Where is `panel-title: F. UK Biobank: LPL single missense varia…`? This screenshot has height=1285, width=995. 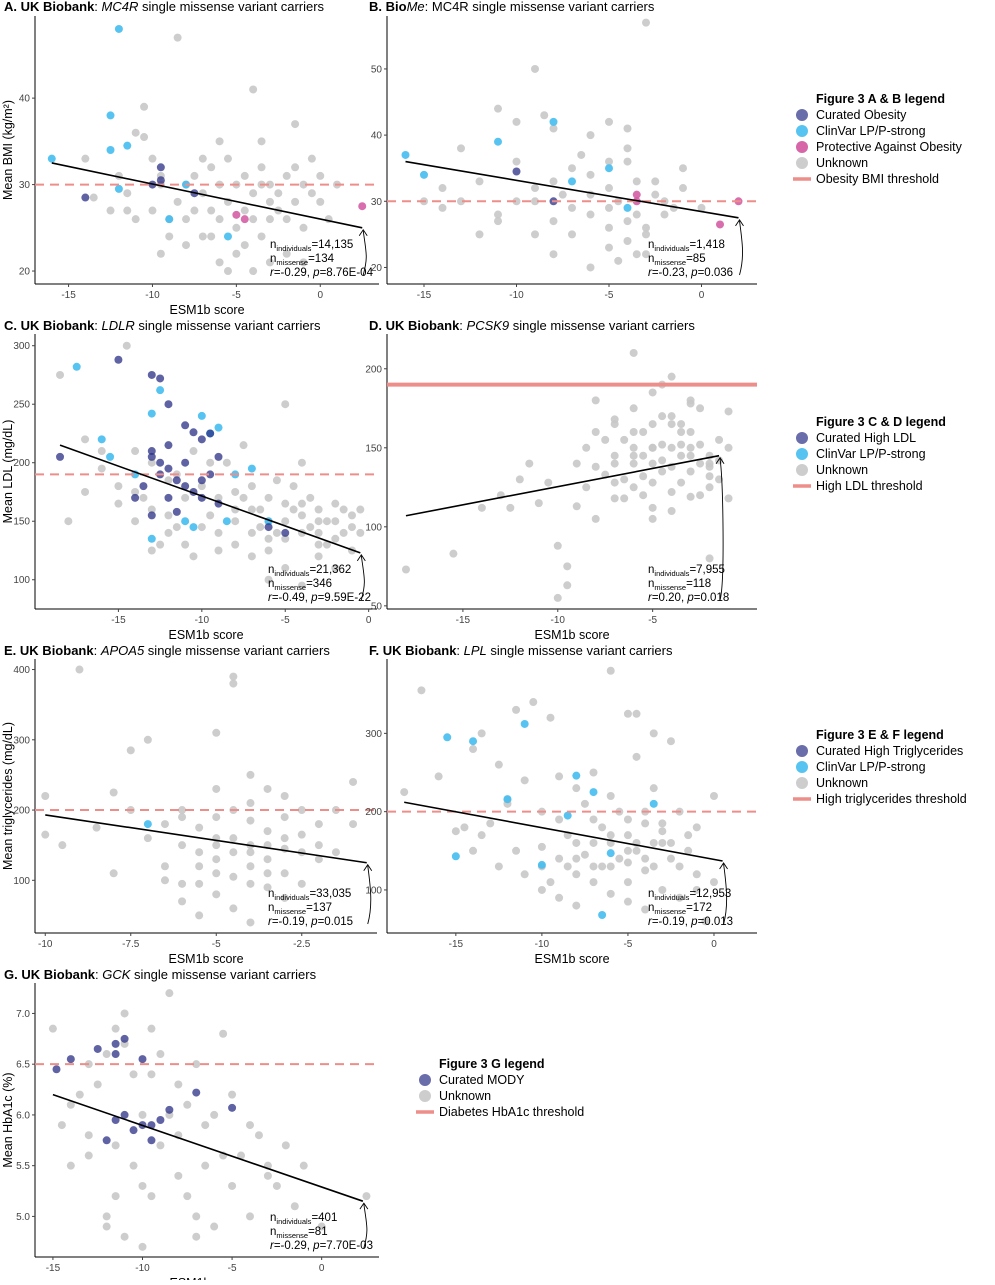 panel-title: F. UK Biobank: LPL single missense varia… is located at coordinates (521, 650).